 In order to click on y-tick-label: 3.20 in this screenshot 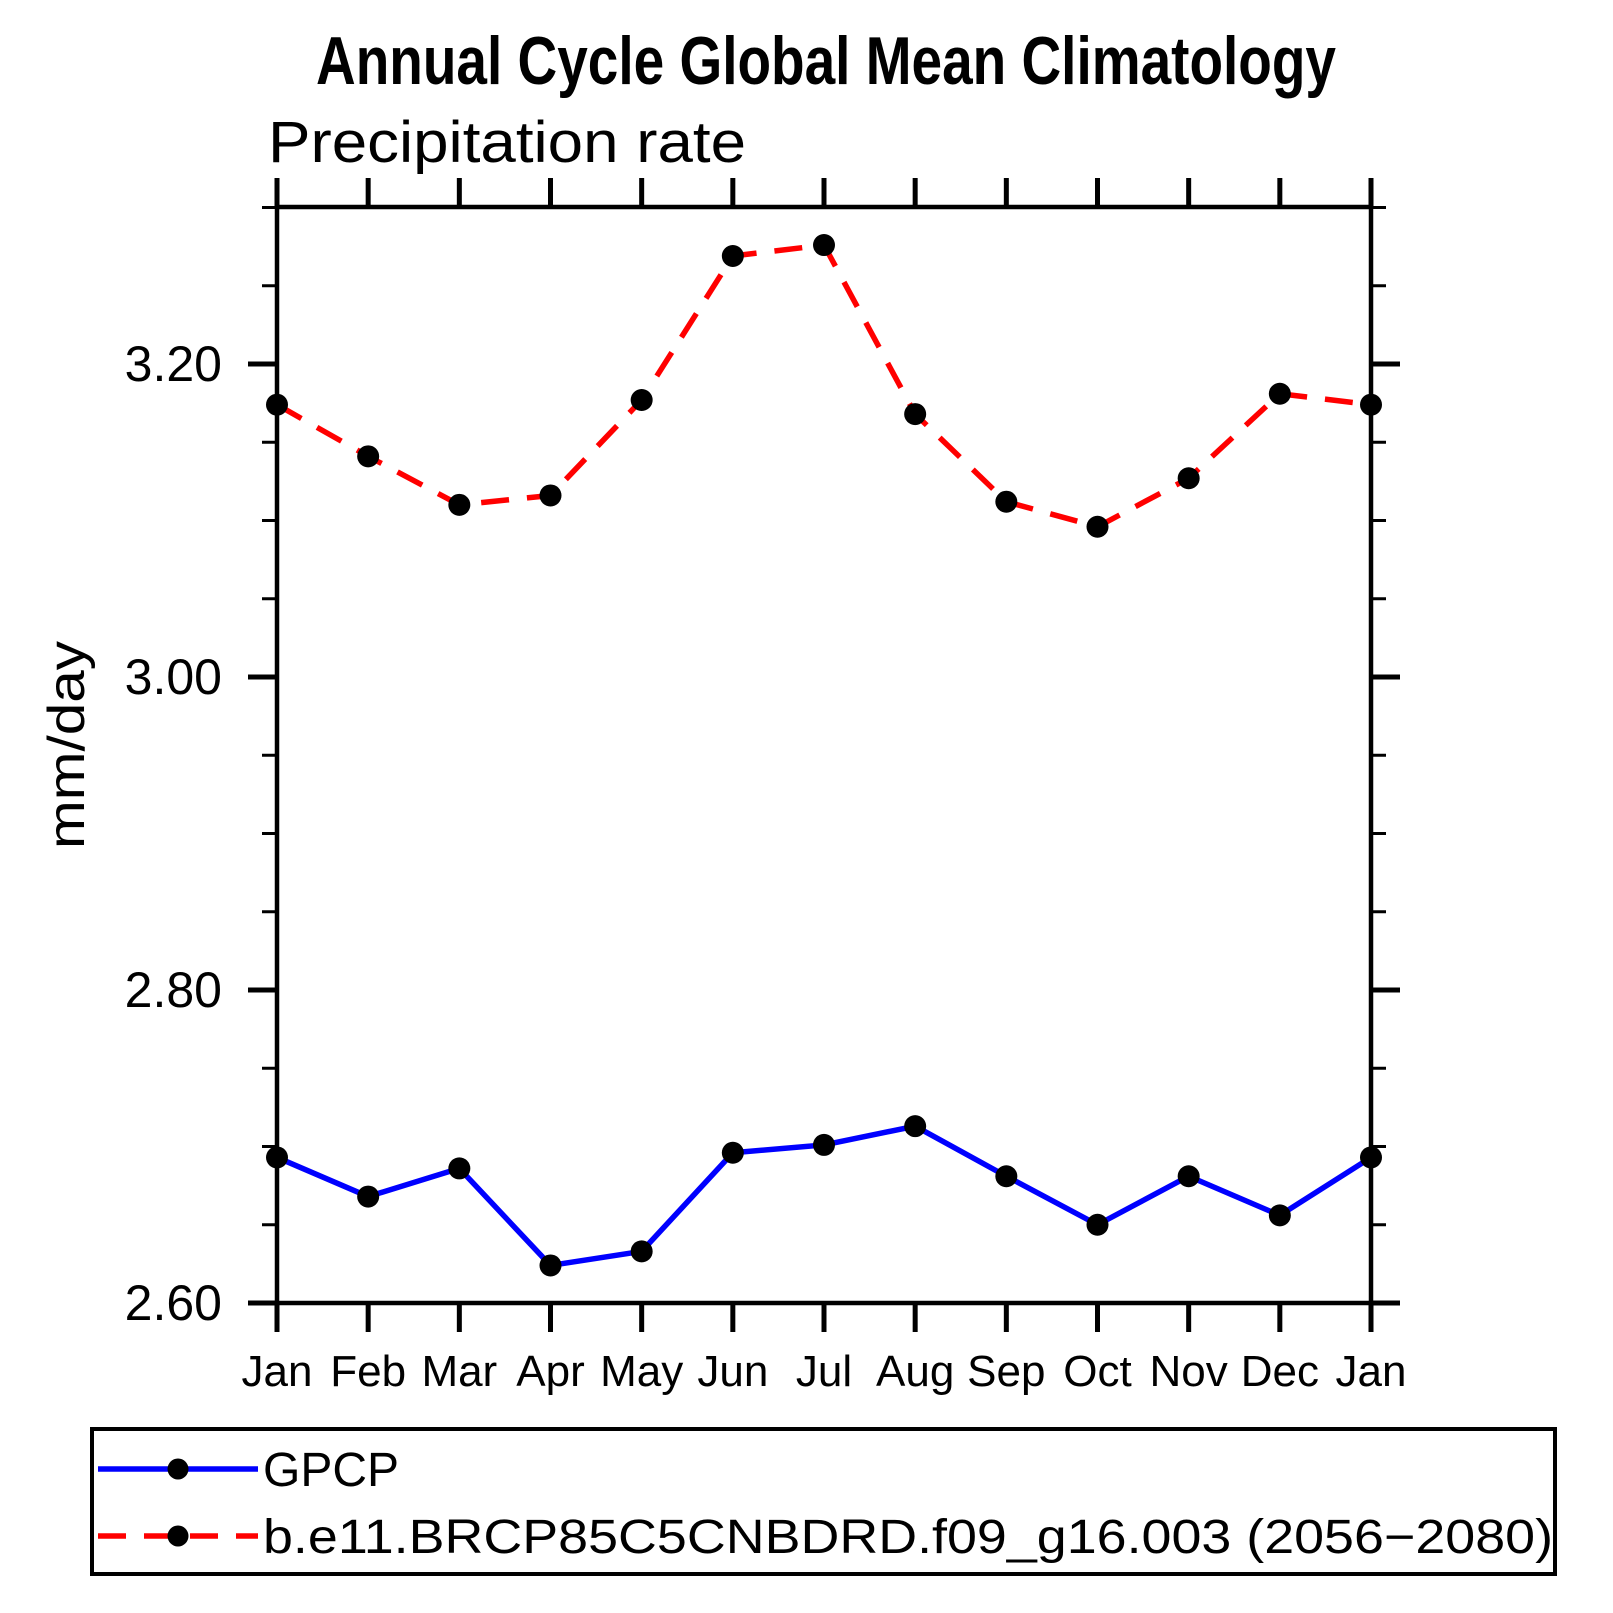, I will do `click(173, 364)`.